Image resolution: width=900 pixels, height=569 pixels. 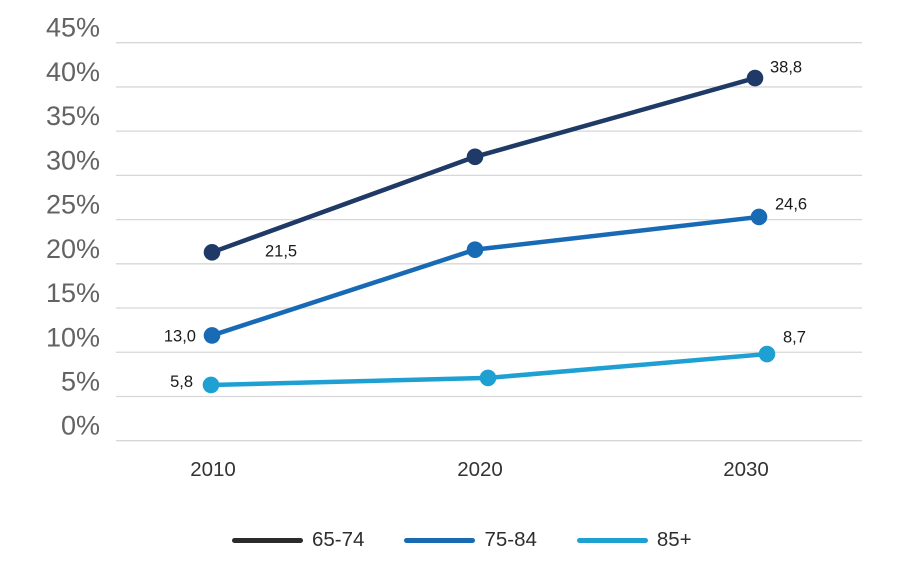 I want to click on y-axis-tick-label: 0%, so click(x=80, y=426).